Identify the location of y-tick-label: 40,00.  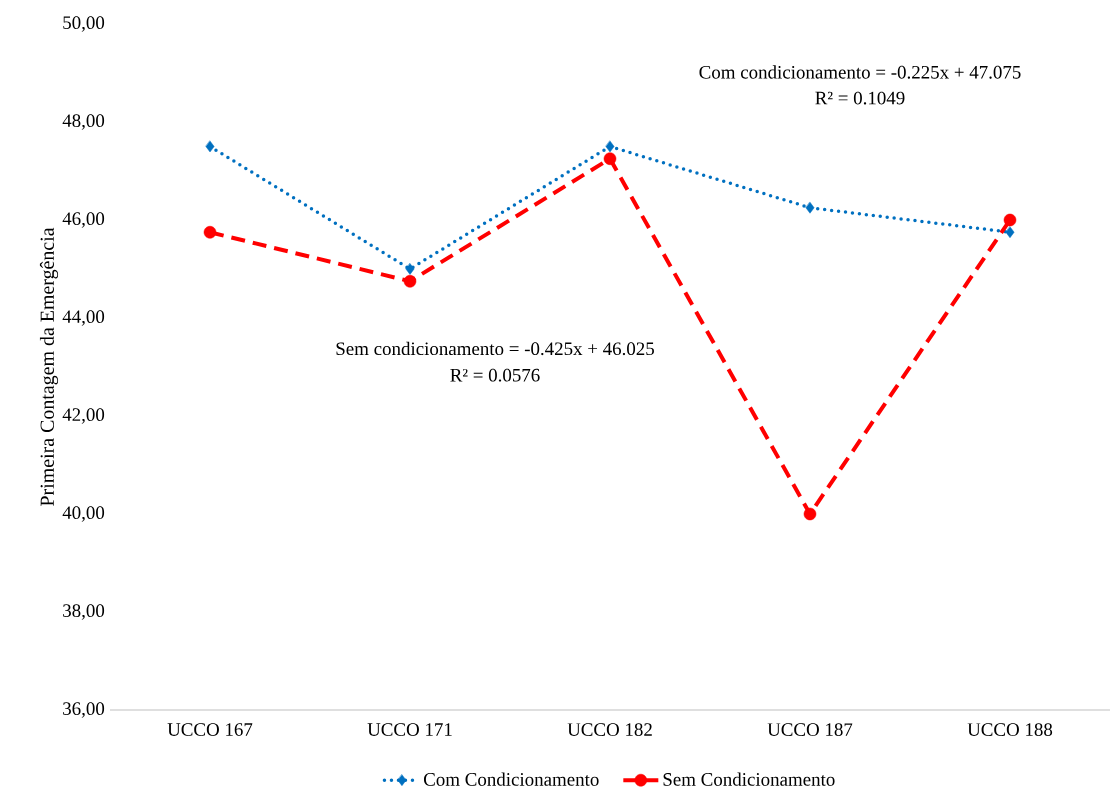
(83, 514).